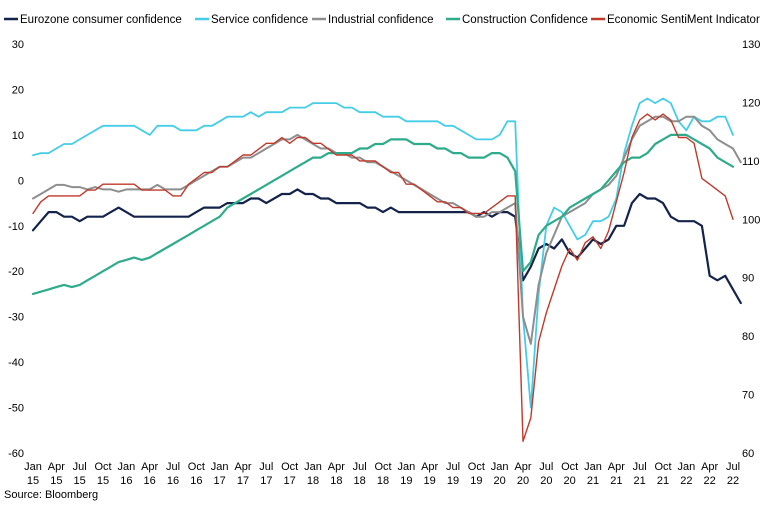  I want to click on legend-label: Service confidence, so click(259, 20).